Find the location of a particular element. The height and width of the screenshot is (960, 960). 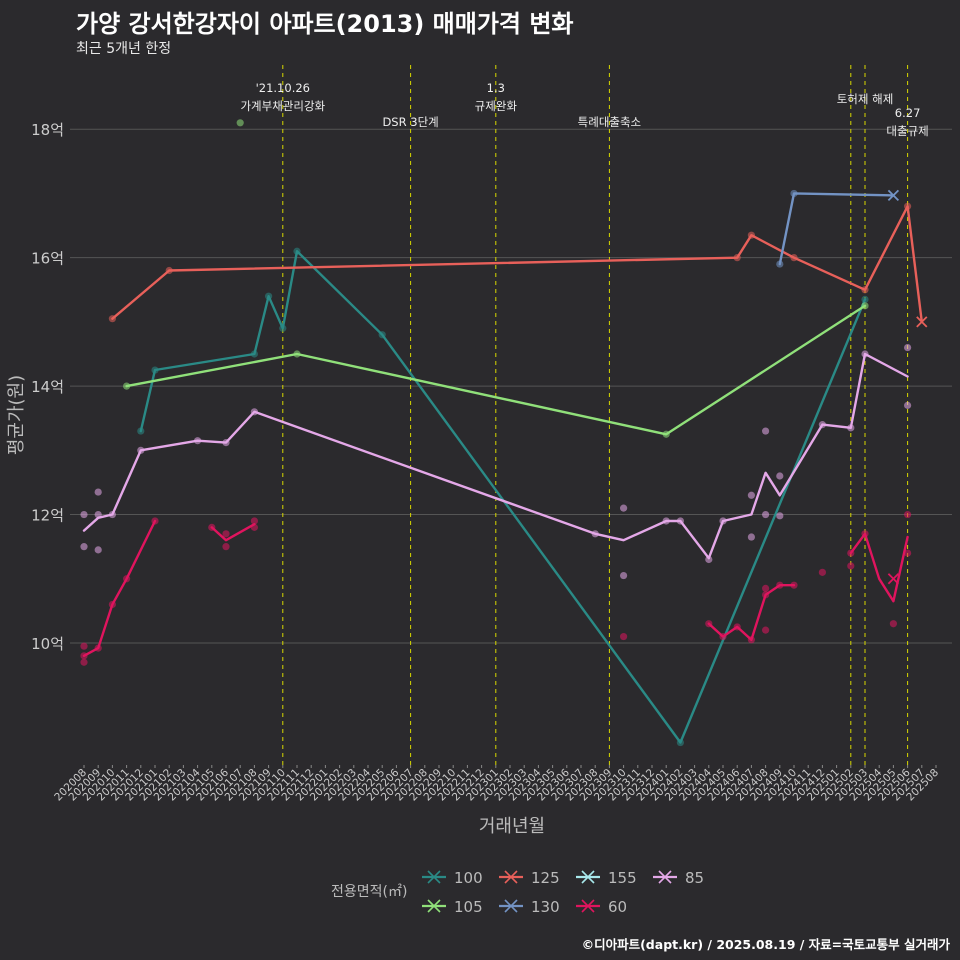

legend-label: 105 is located at coordinates (468, 907).